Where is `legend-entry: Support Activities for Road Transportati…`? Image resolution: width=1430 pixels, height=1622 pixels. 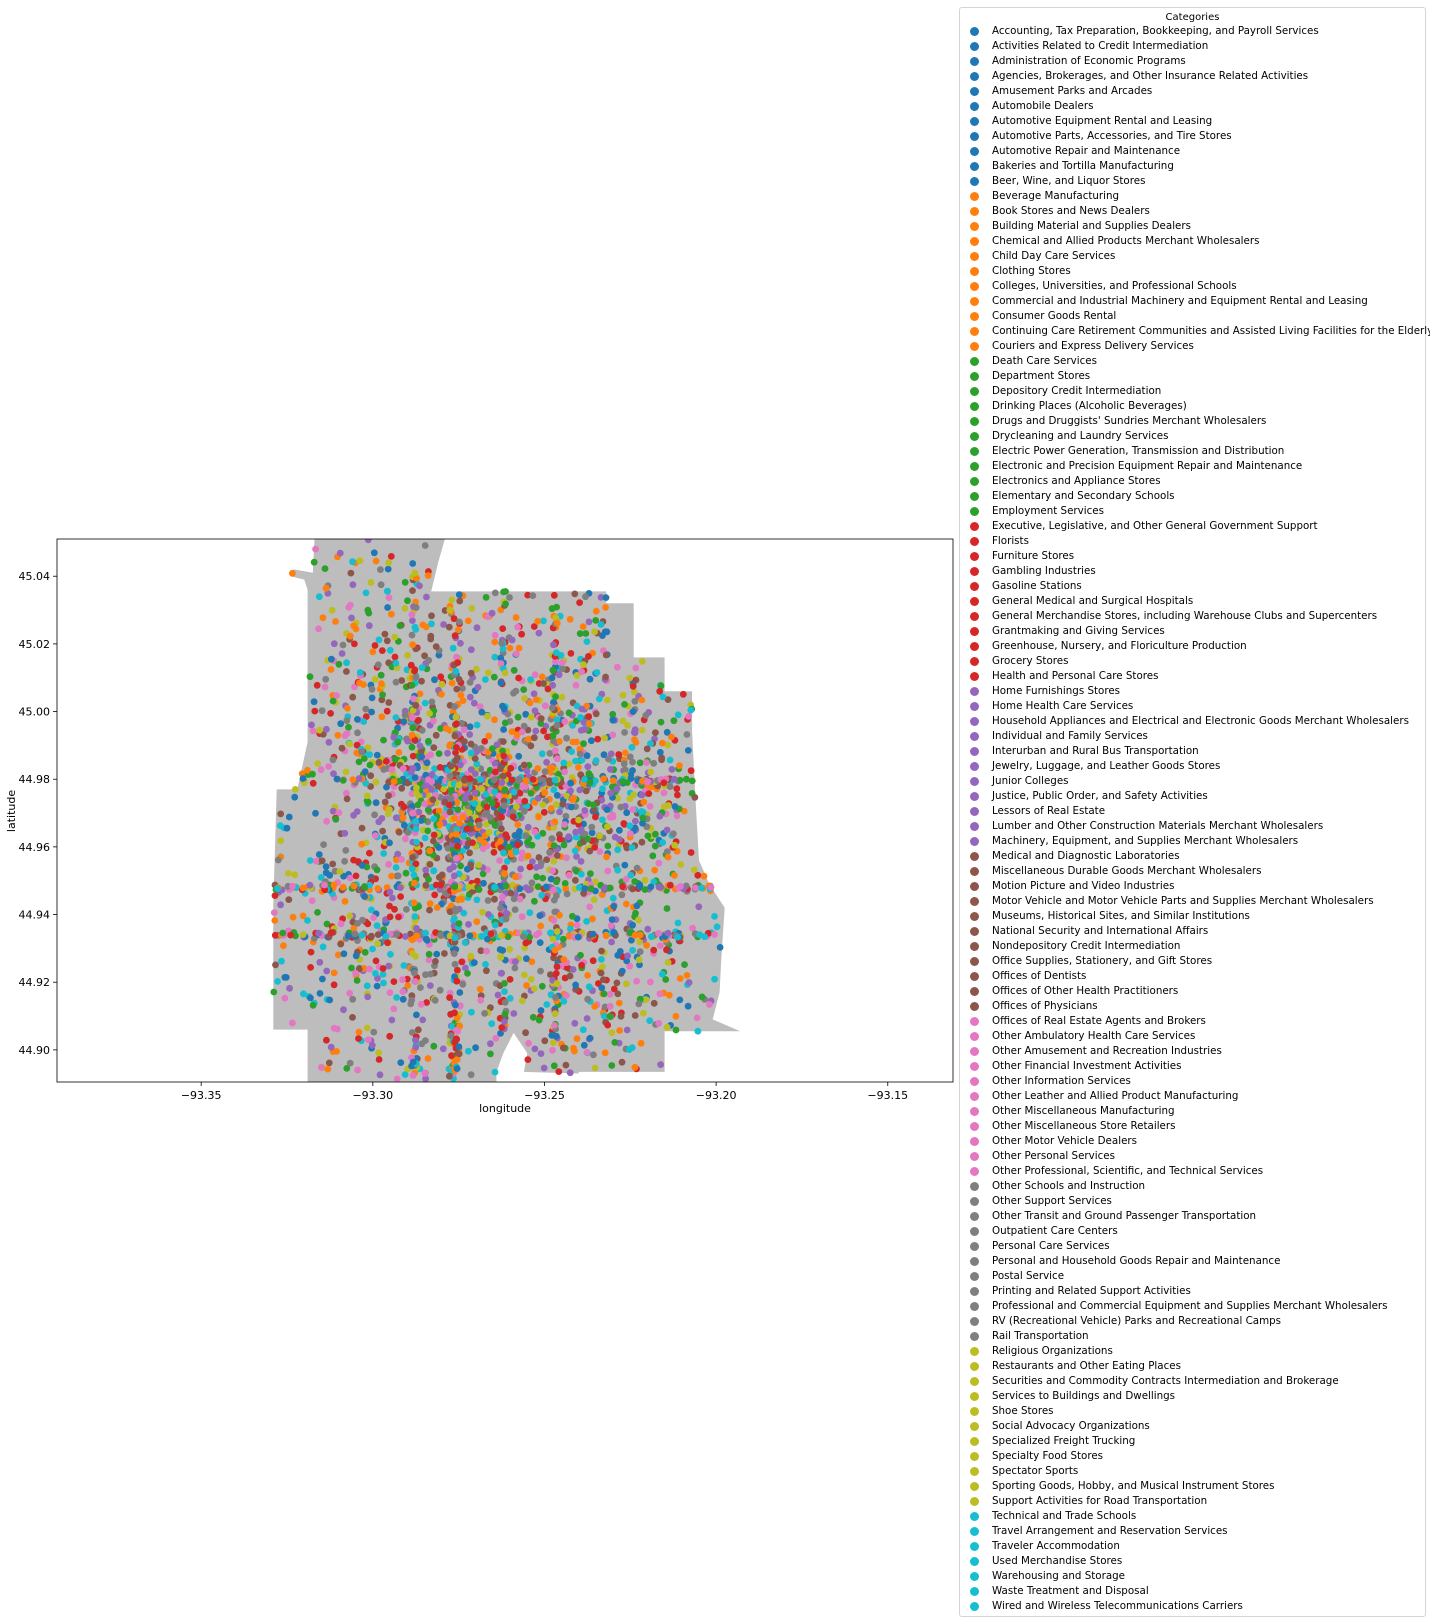 legend-entry: Support Activities for Road Transportati… is located at coordinates (1192, 1501).